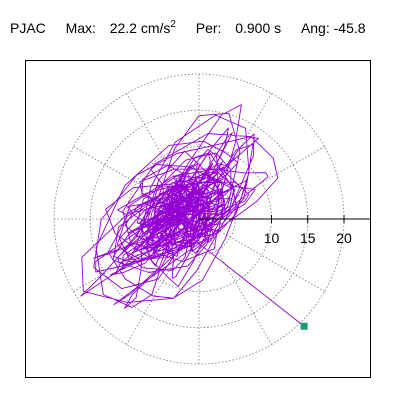  I want to click on radial-tick-label: 20, so click(344, 238).